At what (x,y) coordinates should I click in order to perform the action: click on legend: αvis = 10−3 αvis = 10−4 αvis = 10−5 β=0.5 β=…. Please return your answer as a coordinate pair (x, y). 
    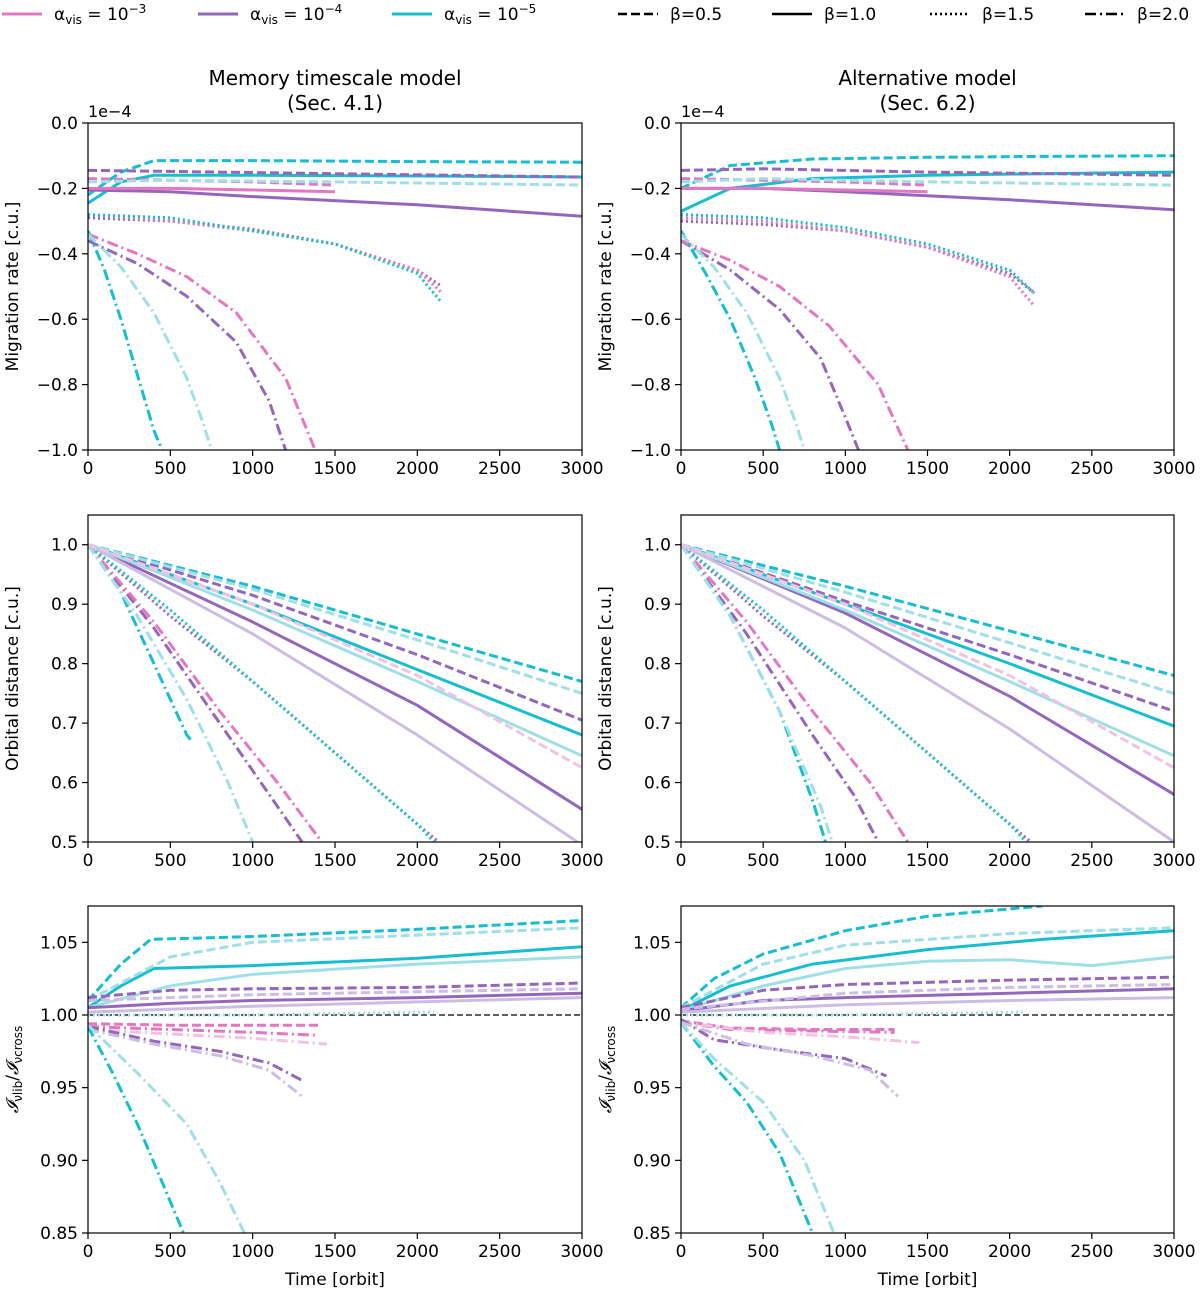
    Looking at the image, I should click on (595, 14).